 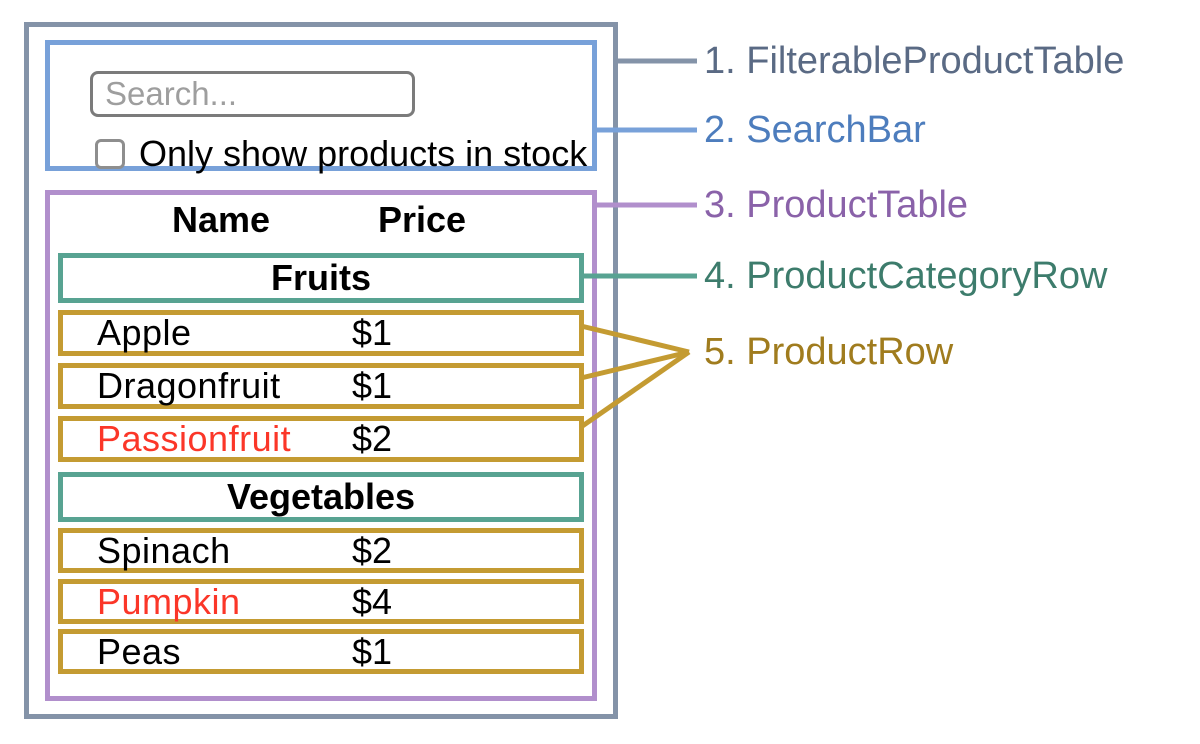 What do you see at coordinates (144, 332) in the screenshot?
I see `product-name: Apple` at bounding box center [144, 332].